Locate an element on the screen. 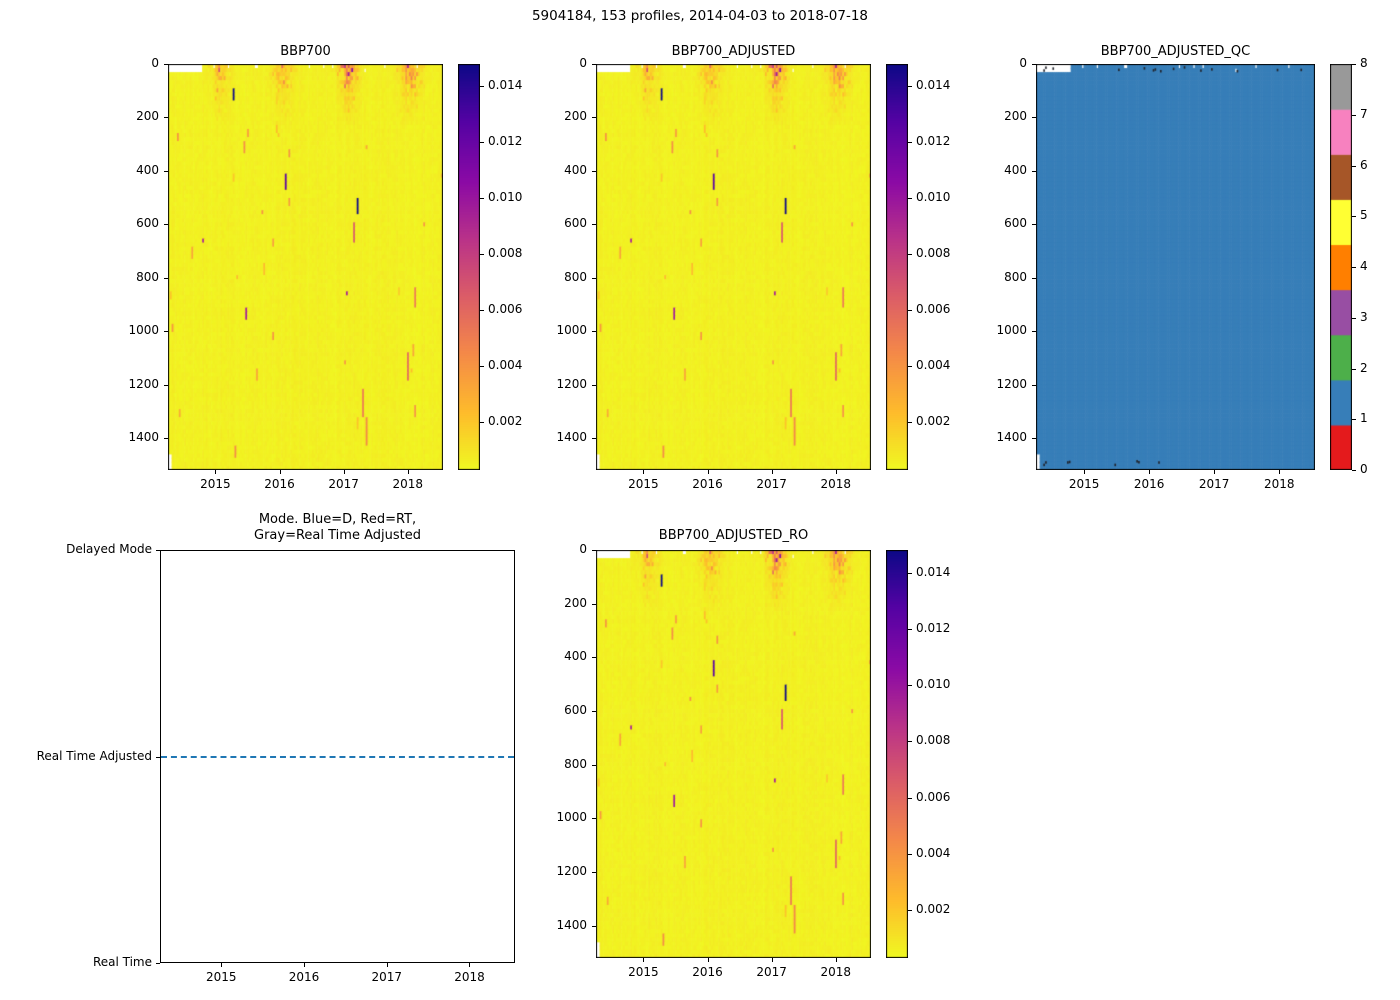  tick-label: 1 is located at coordinates (1364, 418).